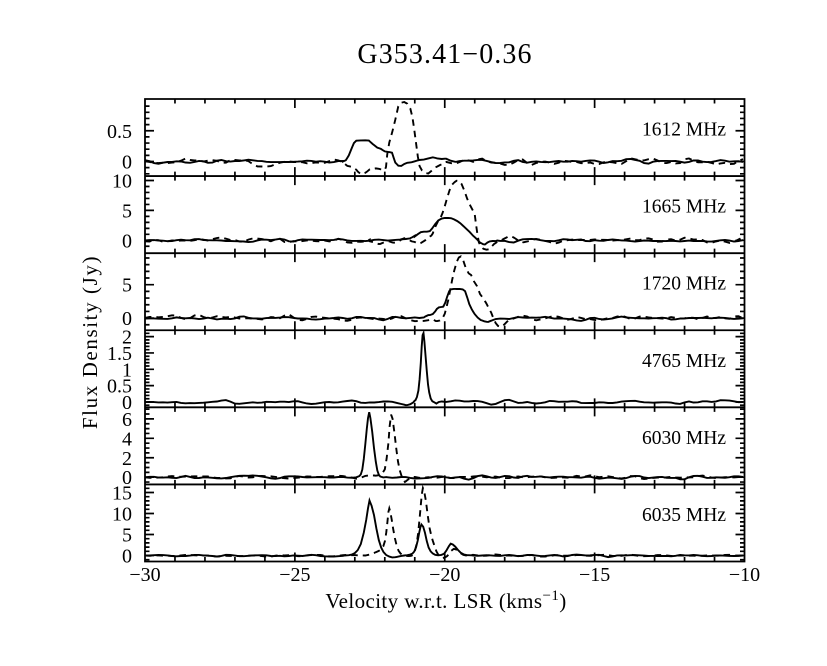 The image size is (827, 666). I want to click on svg-text: 6, so click(127, 420).